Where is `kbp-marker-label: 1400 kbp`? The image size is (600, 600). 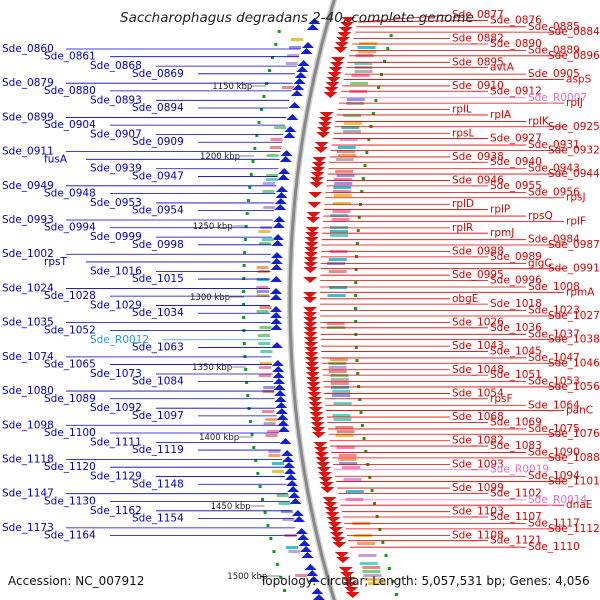 kbp-marker-label: 1400 kbp is located at coordinates (219, 438).